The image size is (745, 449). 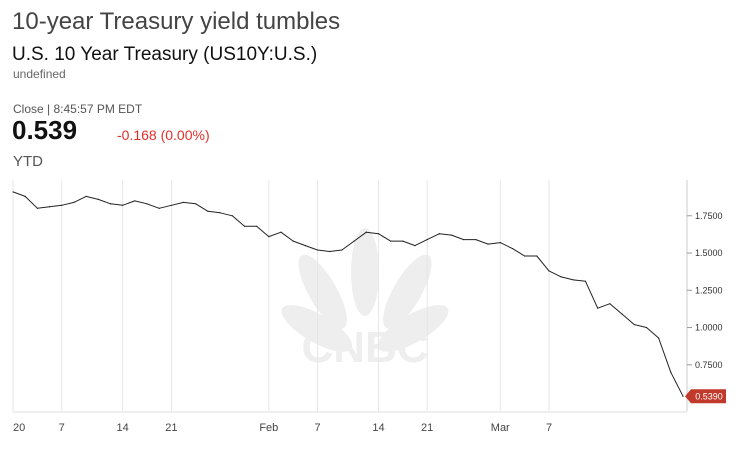 What do you see at coordinates (268, 428) in the screenshot?
I see `x-tick-label: Feb` at bounding box center [268, 428].